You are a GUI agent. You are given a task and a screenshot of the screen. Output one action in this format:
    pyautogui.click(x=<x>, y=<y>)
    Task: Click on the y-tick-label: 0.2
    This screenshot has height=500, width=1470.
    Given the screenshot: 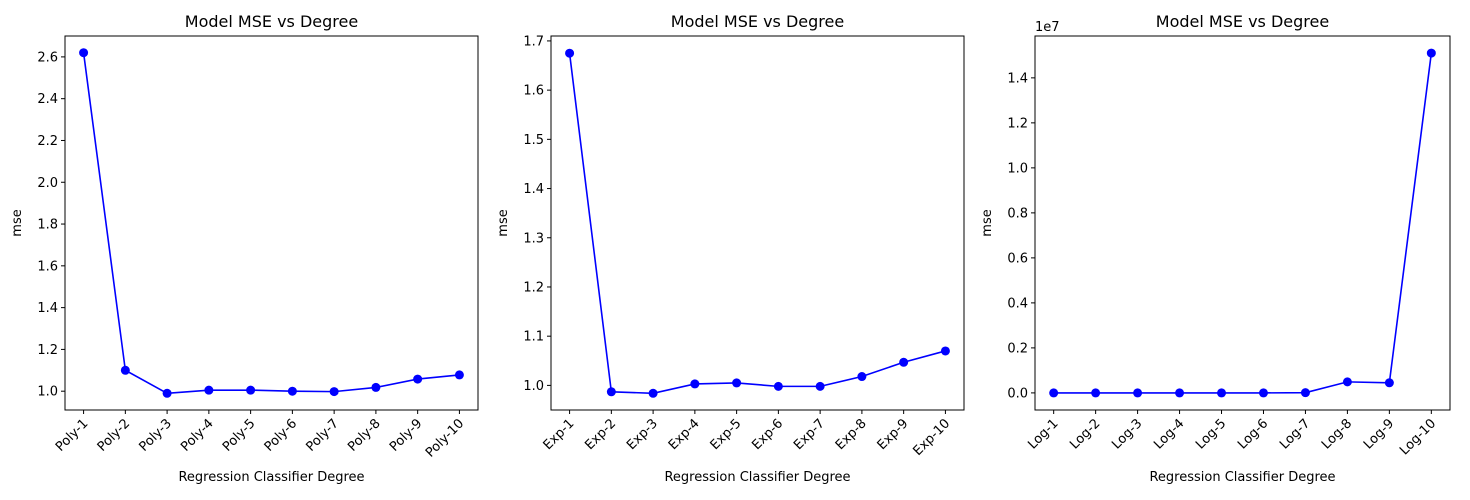 What is the action you would take?
    pyautogui.click(x=1017, y=348)
    